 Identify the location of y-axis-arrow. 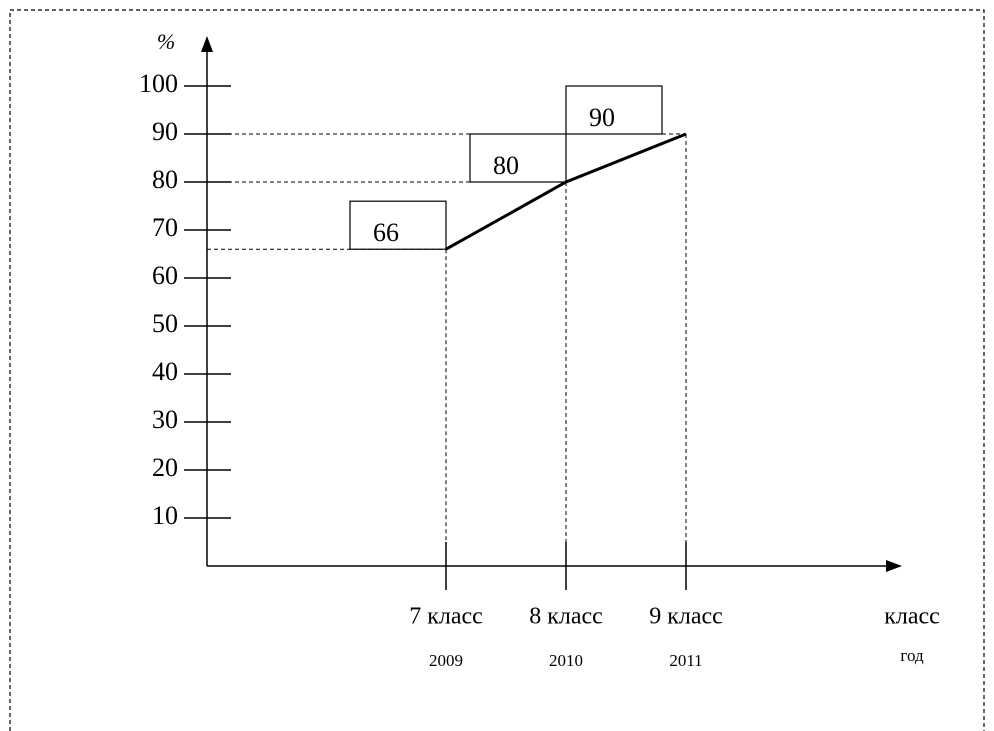
(207, 44).